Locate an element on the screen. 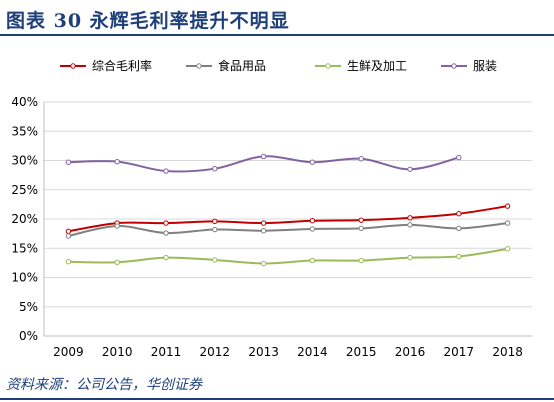 The width and height of the screenshot is (554, 402). title-underline is located at coordinates (277, 35).